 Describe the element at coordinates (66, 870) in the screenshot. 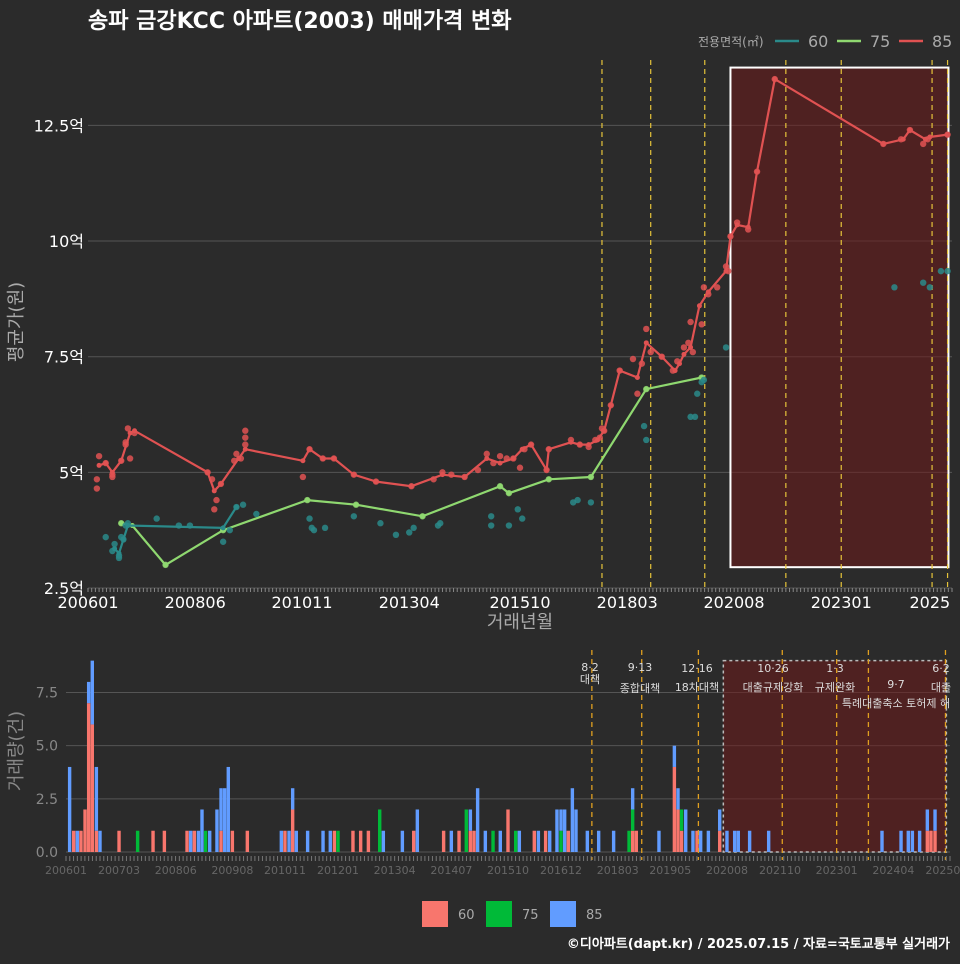

I see `x-tick-label: 200601` at that location.